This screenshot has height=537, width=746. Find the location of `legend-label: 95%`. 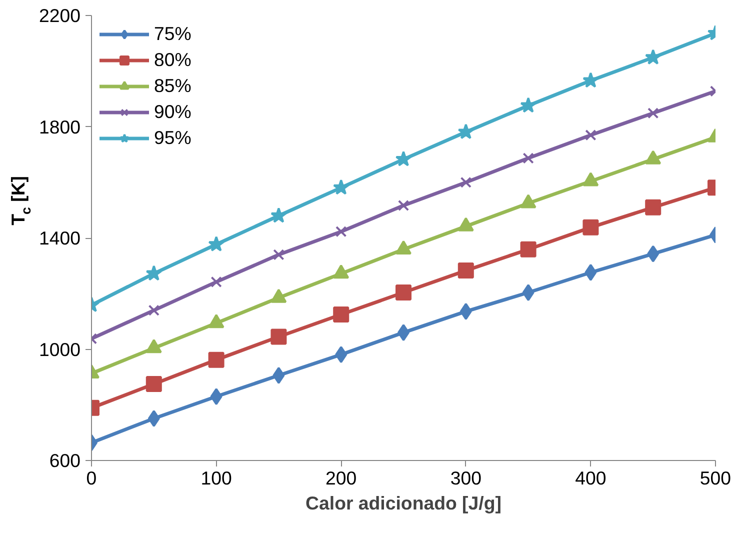

legend-label: 95% is located at coordinates (173, 138).